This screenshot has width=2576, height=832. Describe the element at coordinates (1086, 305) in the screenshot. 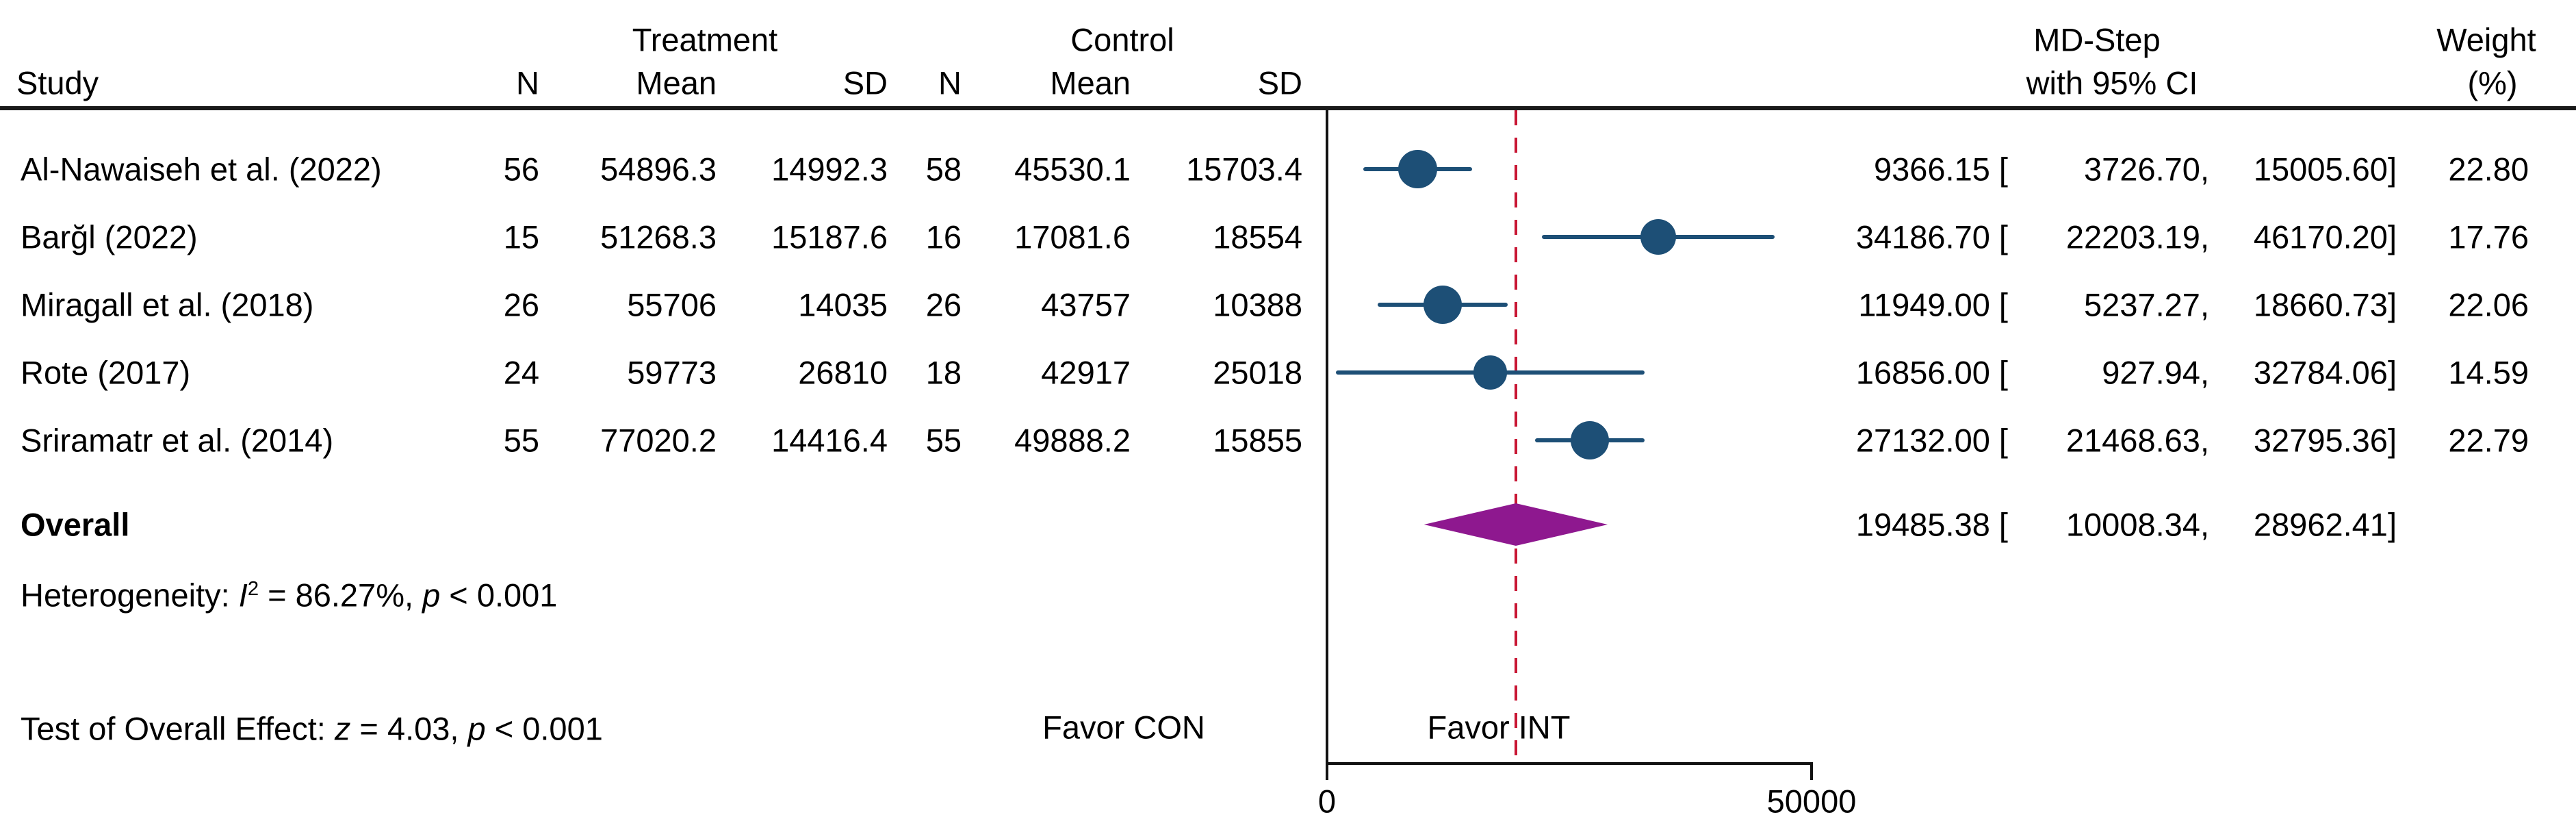

I see `ctrl-mean-cell: 43757` at that location.